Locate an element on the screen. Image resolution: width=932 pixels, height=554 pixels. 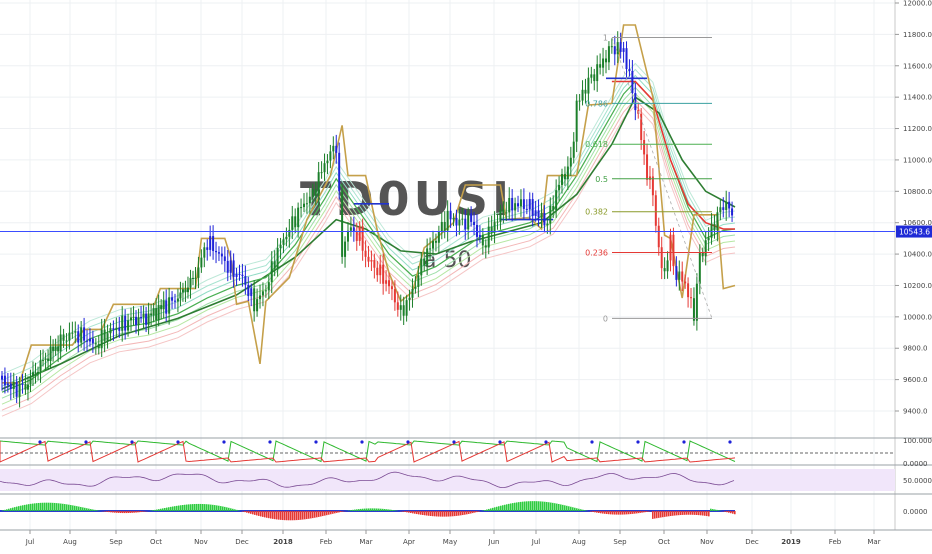
price-axis-label: 10400.0 is located at coordinates (917, 255).